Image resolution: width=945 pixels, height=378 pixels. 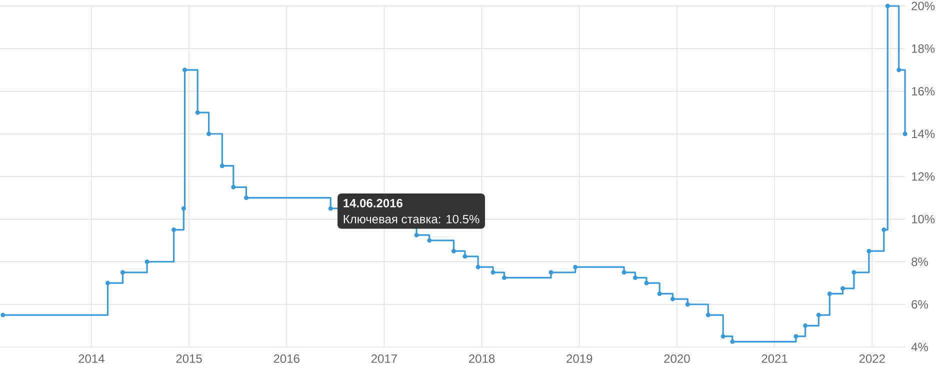 I want to click on x-tick-label: 2017, so click(x=384, y=358).